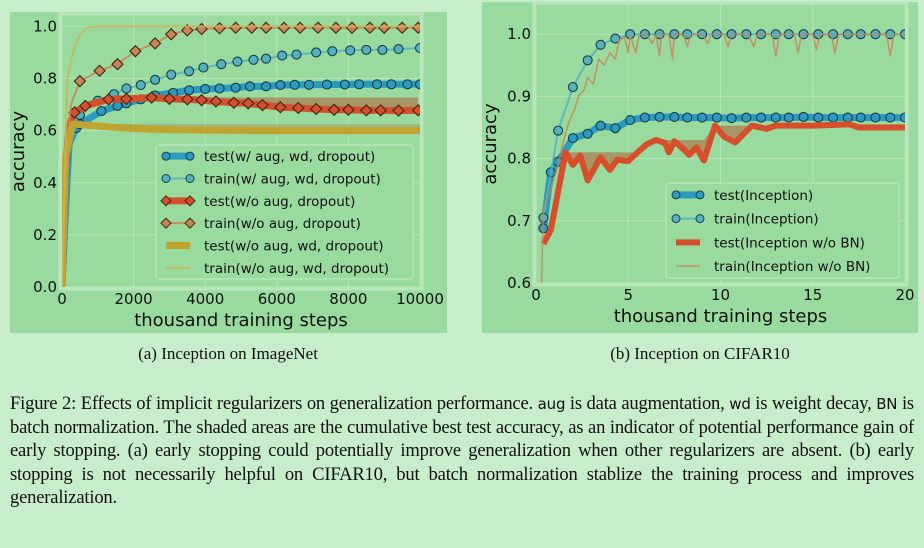 The height and width of the screenshot is (548, 924). What do you see at coordinates (296, 269) in the screenshot?
I see `legend-label: train(w/o aug, wd, dropout)` at bounding box center [296, 269].